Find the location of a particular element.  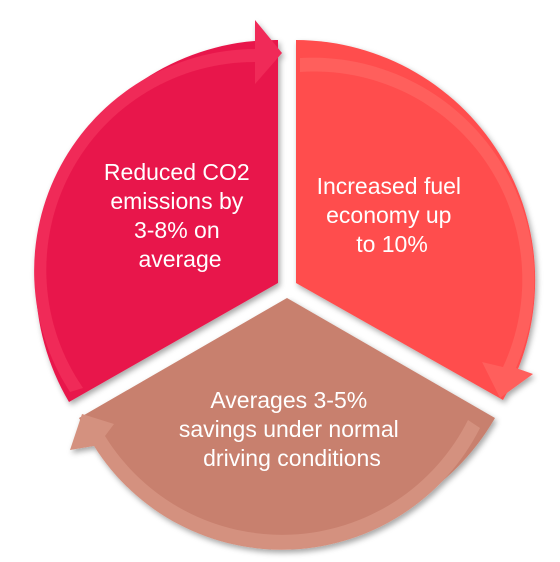

segment-bottom-line: savings under normal is located at coordinates (289, 429).